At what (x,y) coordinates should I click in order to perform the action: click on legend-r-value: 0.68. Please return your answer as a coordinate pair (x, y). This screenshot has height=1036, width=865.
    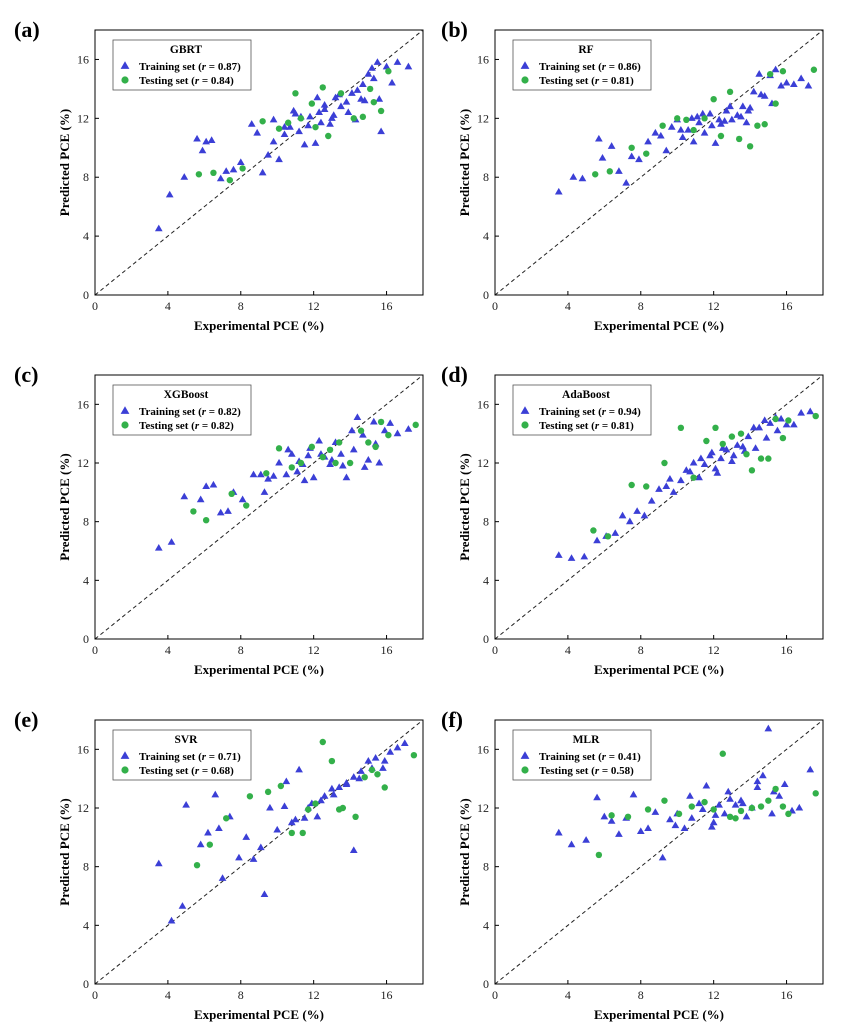
    Looking at the image, I should click on (221, 771).